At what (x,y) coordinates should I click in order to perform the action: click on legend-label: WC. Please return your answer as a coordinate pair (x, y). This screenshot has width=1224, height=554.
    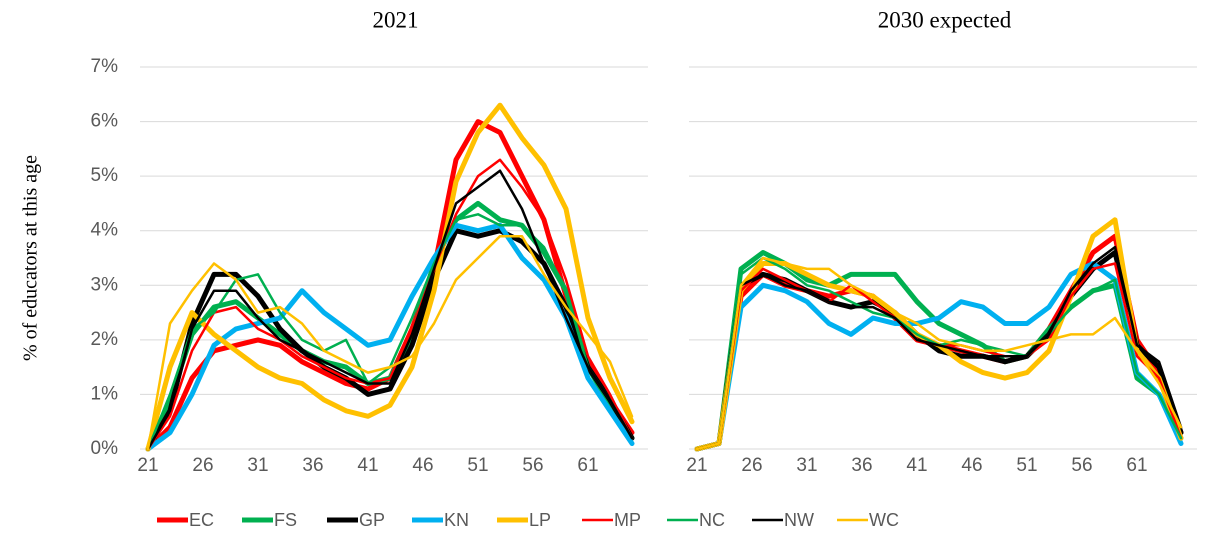
    Looking at the image, I should click on (884, 520).